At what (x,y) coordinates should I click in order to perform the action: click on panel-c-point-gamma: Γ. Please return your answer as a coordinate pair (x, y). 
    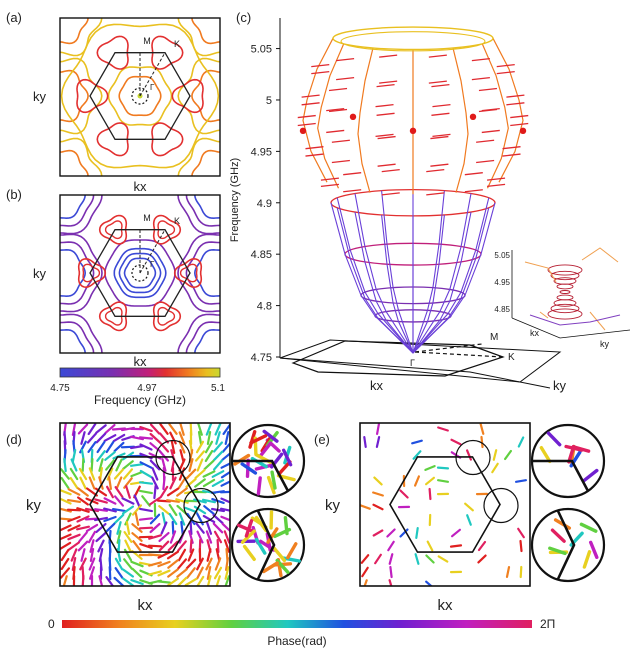
    Looking at the image, I should click on (412, 363).